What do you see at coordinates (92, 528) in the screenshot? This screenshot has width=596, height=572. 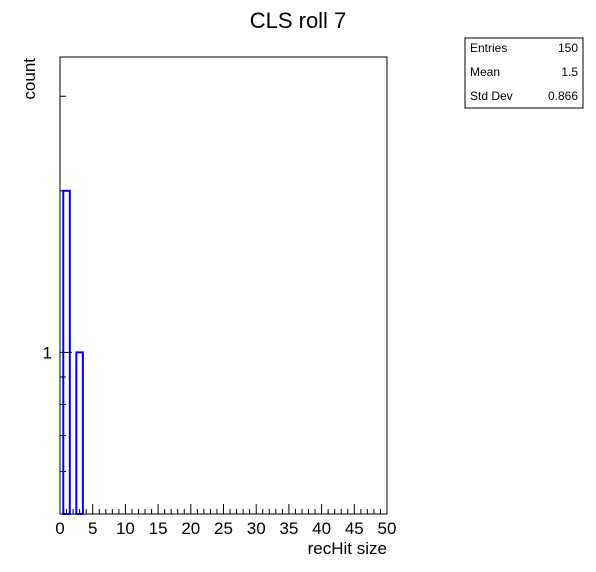 I see `x-tick-label: 5` at bounding box center [92, 528].